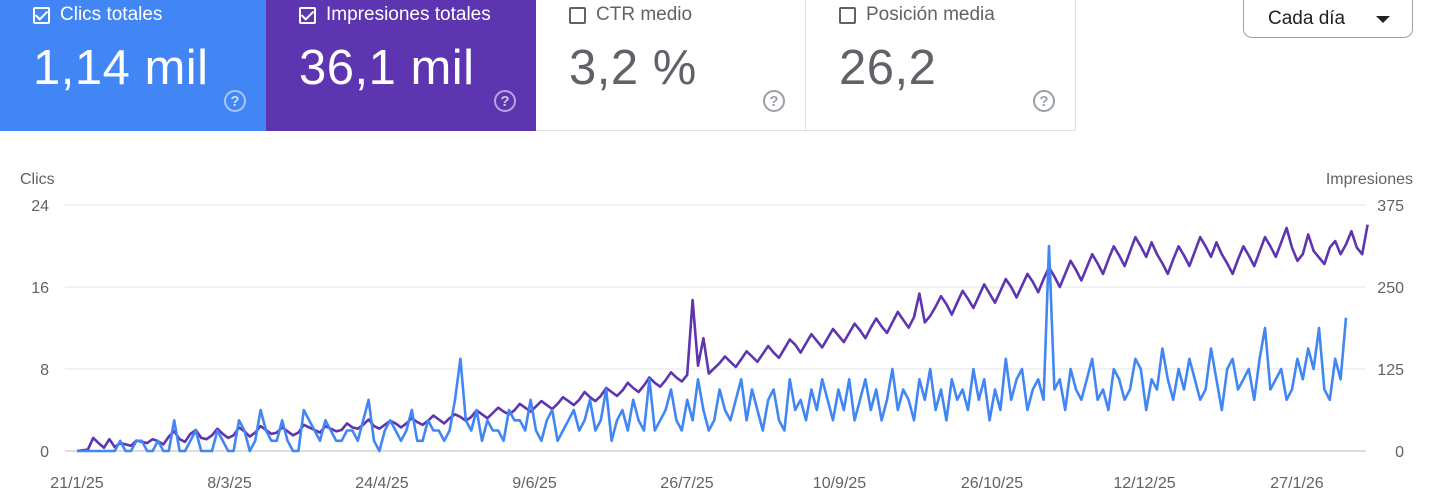 The image size is (1434, 492). Describe the element at coordinates (930, 14) in the screenshot. I see `position-label: Posición media` at that location.